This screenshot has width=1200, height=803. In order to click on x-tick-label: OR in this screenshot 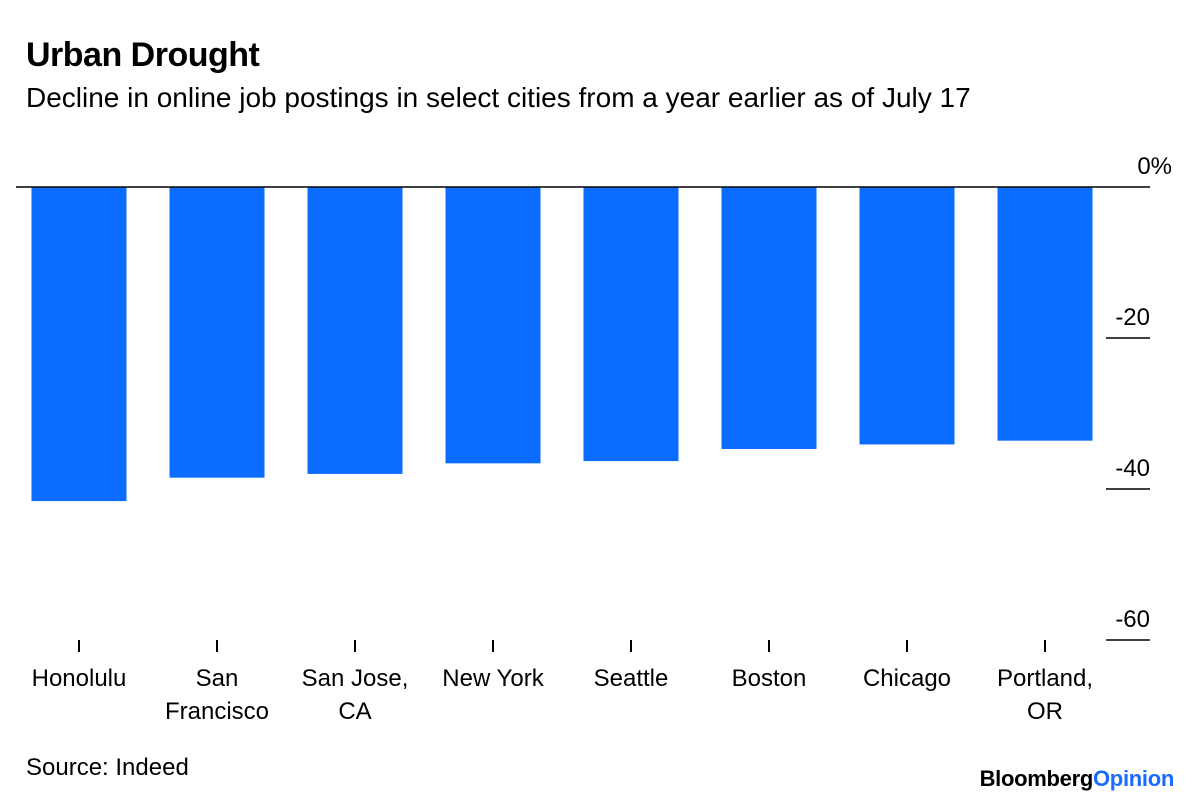, I will do `click(1045, 711)`.